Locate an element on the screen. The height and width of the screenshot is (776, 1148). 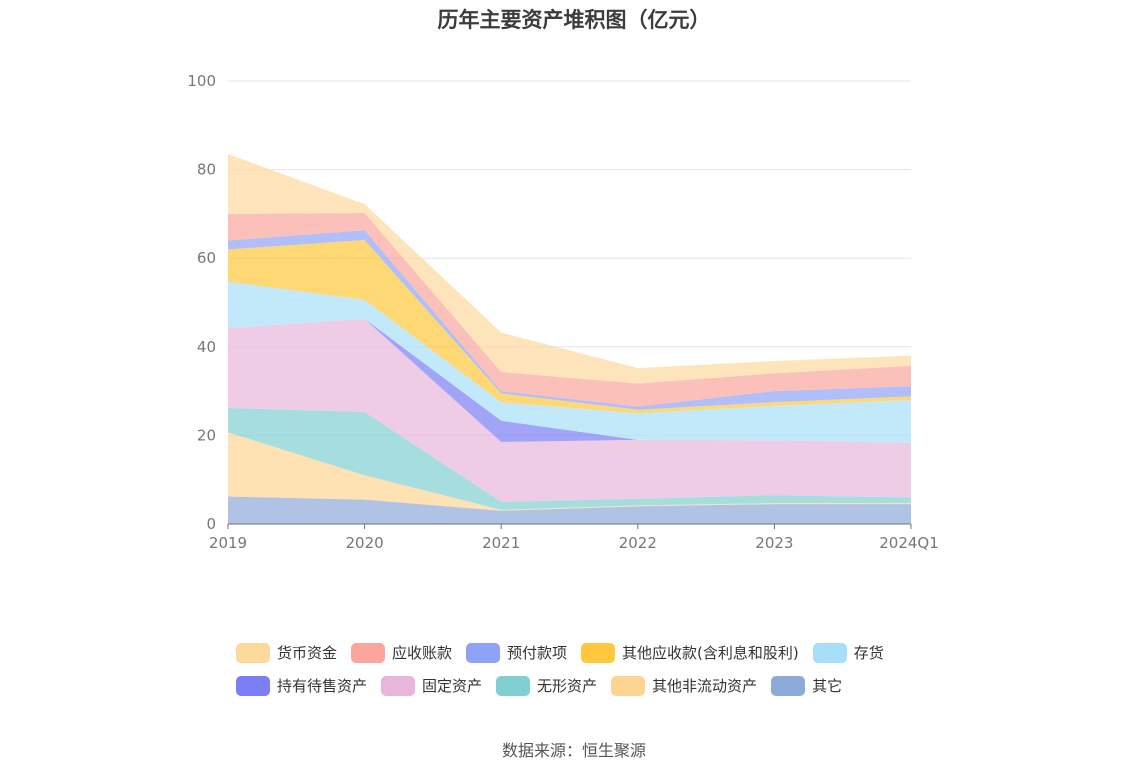
x-tick-label: 2022 is located at coordinates (638, 543).